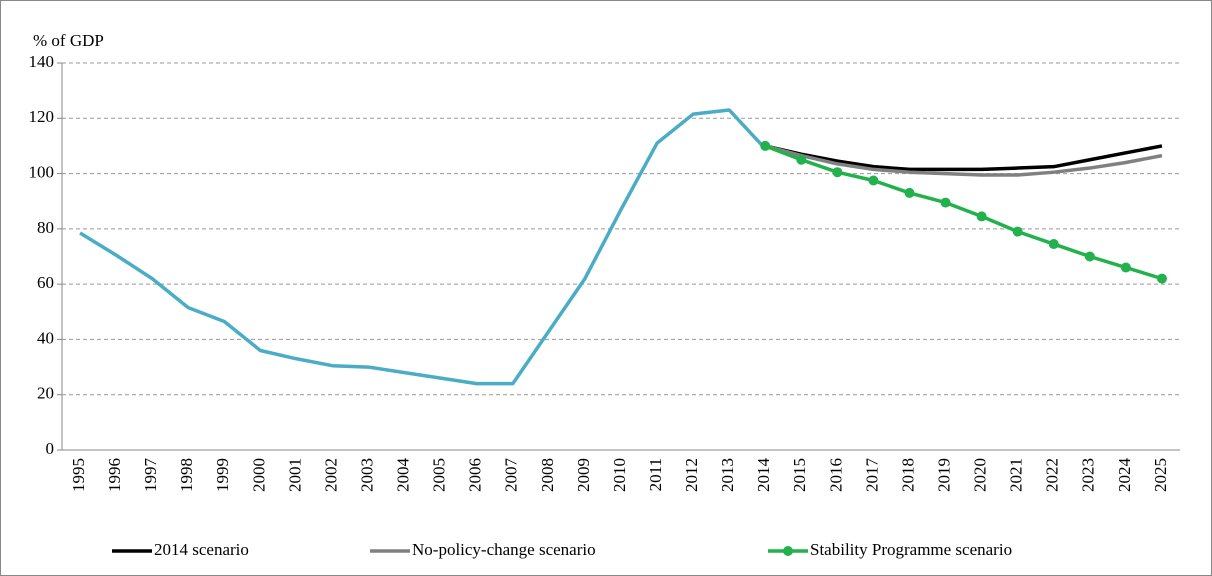 Image resolution: width=1212 pixels, height=576 pixels. I want to click on x-tick-label: 1996, so click(114, 475).